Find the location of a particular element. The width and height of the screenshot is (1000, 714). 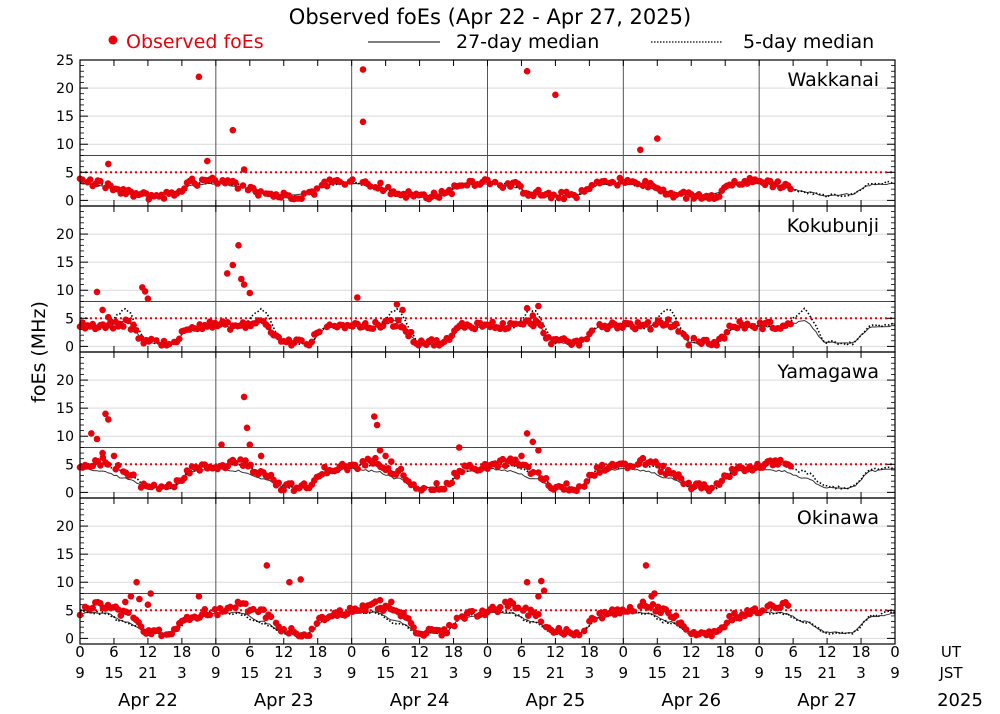

ut-tick-label: 6 is located at coordinates (522, 652).